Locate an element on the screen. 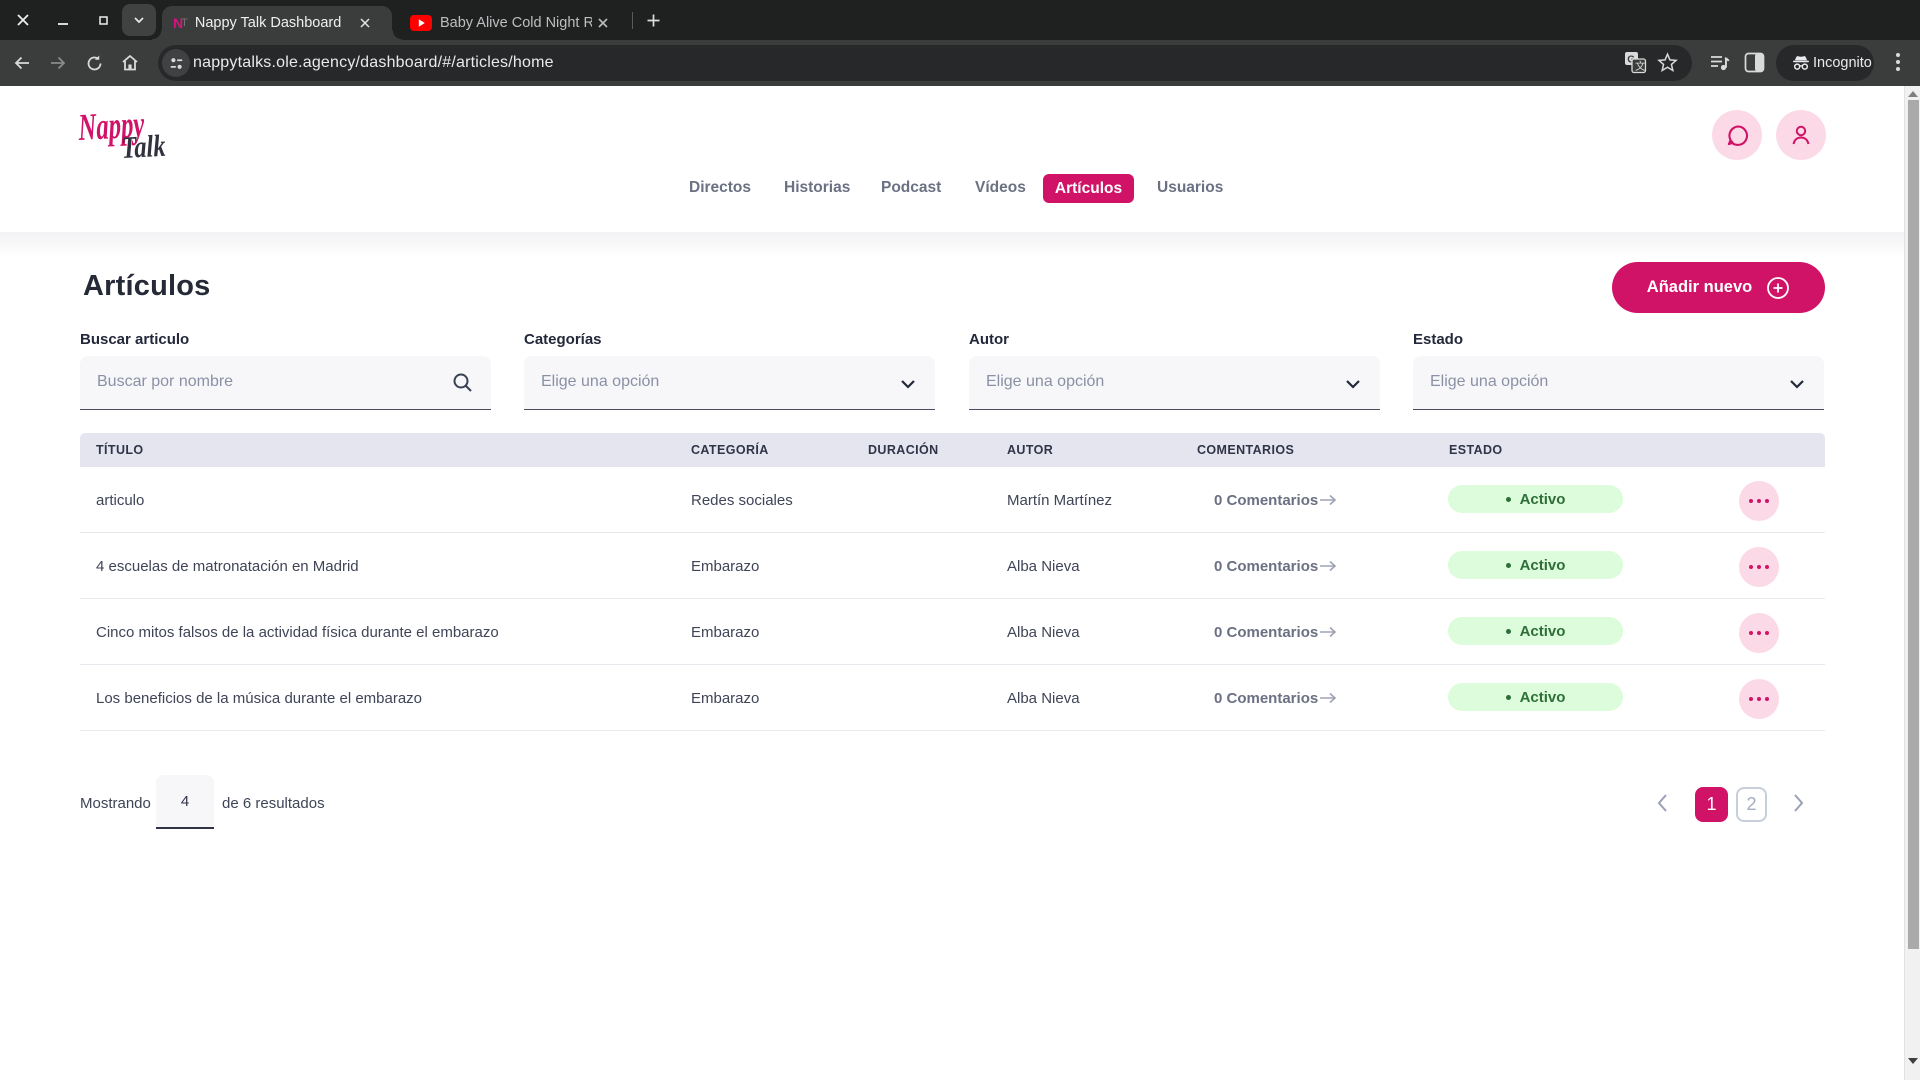 This screenshot has width=1920, height=1080. svg-text: 文 is located at coordinates (1640, 66).